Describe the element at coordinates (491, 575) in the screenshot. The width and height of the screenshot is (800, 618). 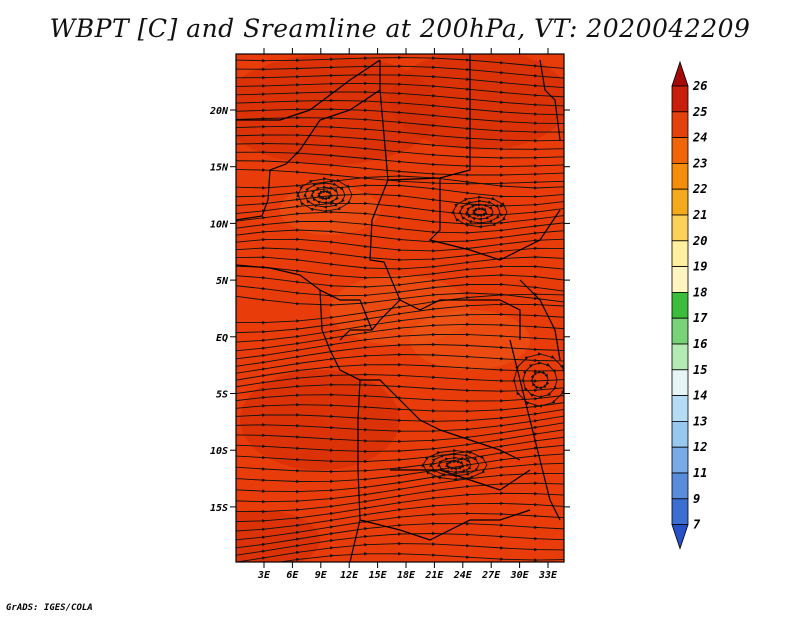
I see `lon-label: 27E` at that location.